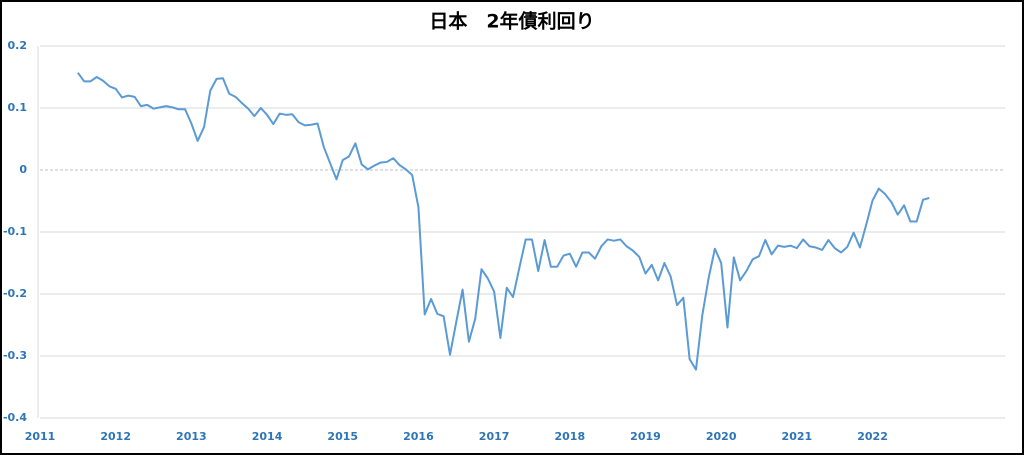 The image size is (1024, 455). Describe the element at coordinates (342, 436) in the screenshot. I see `x-tick-label: 2015` at that location.